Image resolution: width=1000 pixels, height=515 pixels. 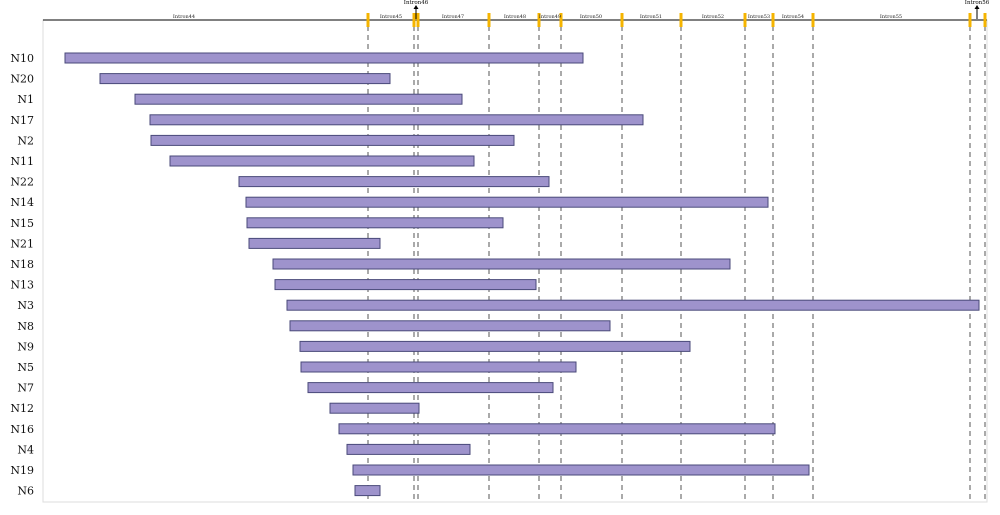 I want to click on intron-label: Intron49, so click(x=550, y=17).